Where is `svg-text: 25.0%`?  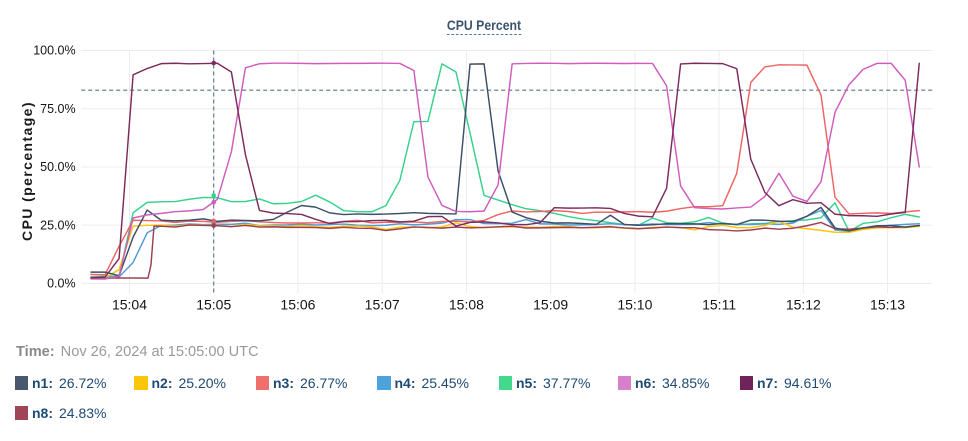
svg-text: 25.0% is located at coordinates (57, 225).